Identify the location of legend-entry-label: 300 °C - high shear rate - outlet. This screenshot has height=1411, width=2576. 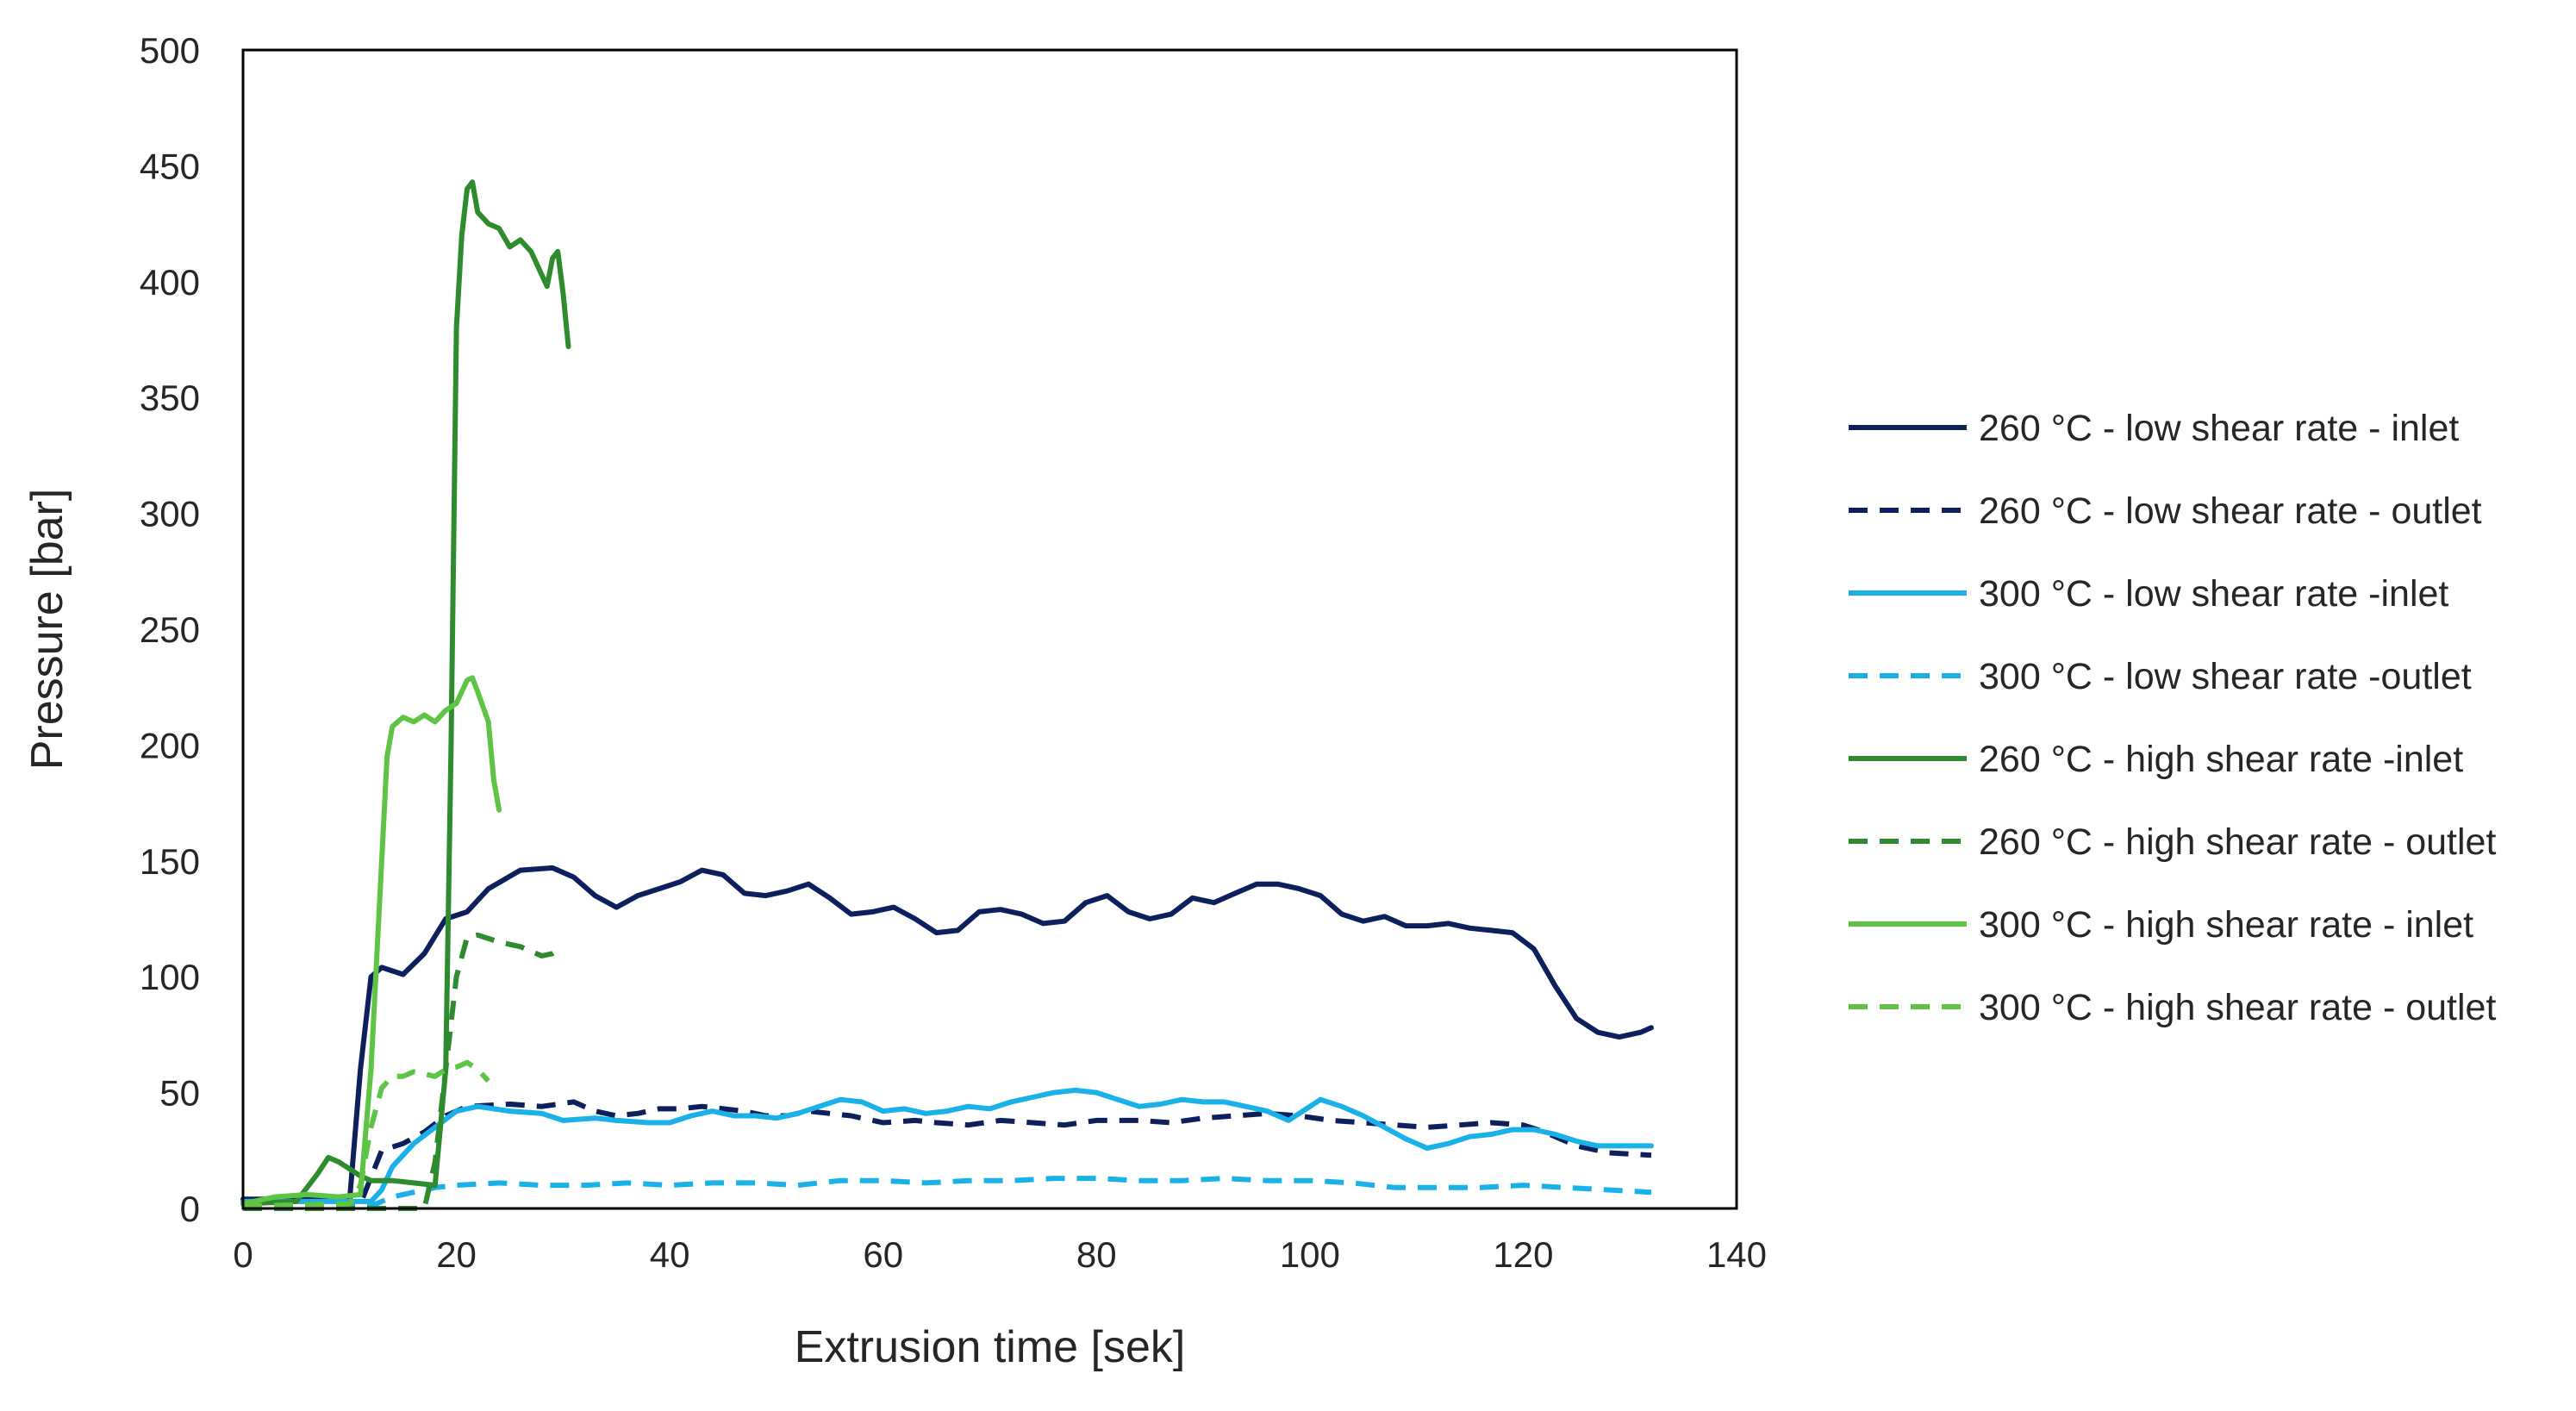
(2237, 1007).